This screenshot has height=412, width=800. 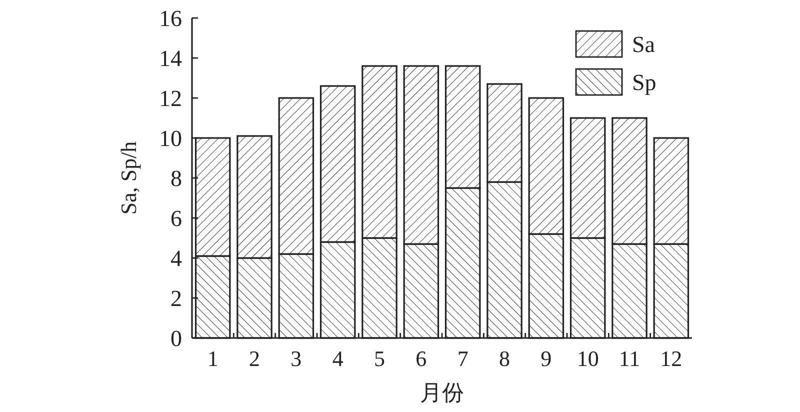 What do you see at coordinates (643, 44) in the screenshot?
I see `legend-label: Sa` at bounding box center [643, 44].